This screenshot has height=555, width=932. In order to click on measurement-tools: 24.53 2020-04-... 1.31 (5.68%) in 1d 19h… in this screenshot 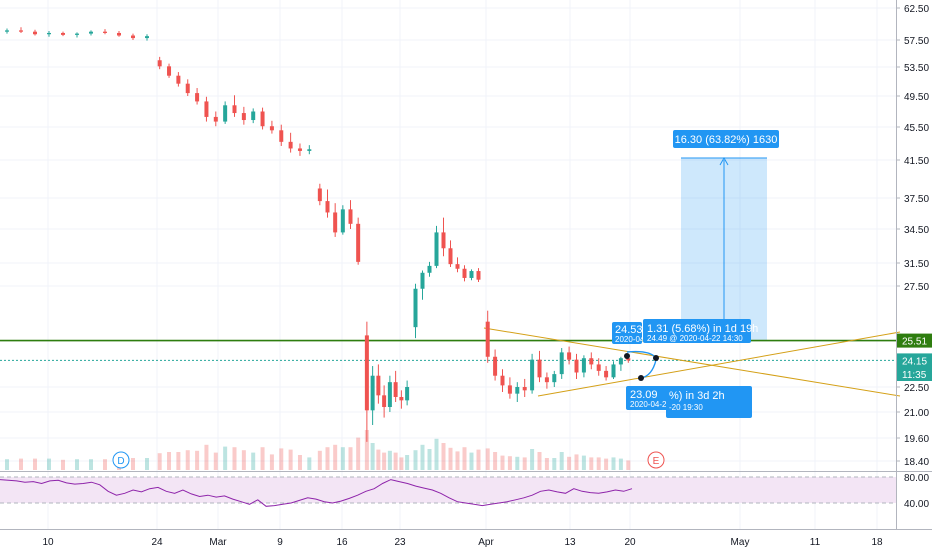, I will do `click(685, 368)`.